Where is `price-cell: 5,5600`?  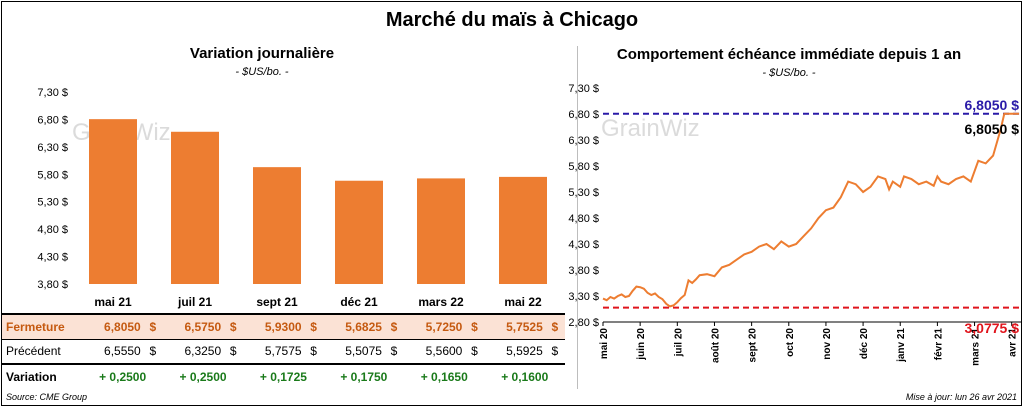
price-cell: 5,5600 is located at coordinates (434, 351).